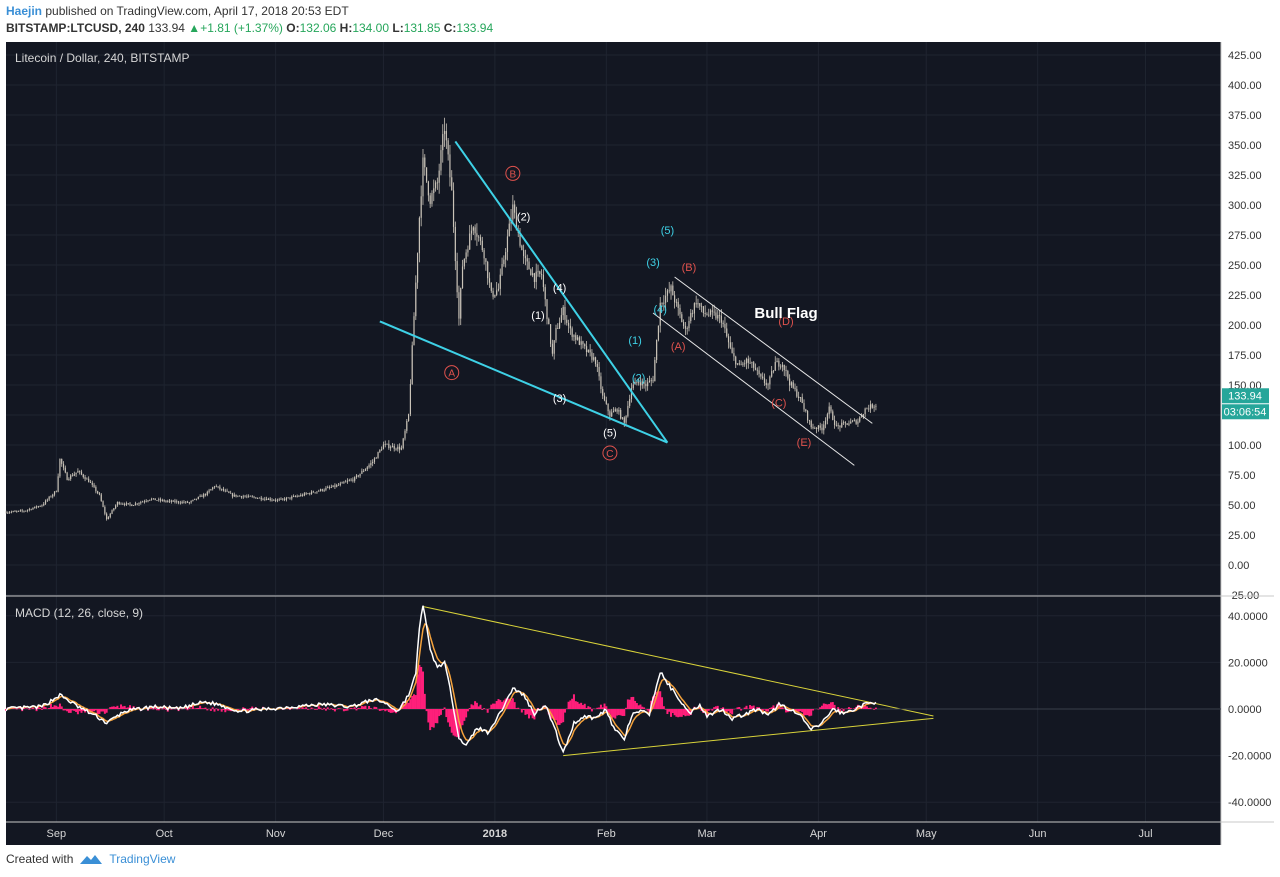 The height and width of the screenshot is (877, 1280). Describe the element at coordinates (785, 313) in the screenshot. I see `bull-flag-label: Bull Flag` at that location.